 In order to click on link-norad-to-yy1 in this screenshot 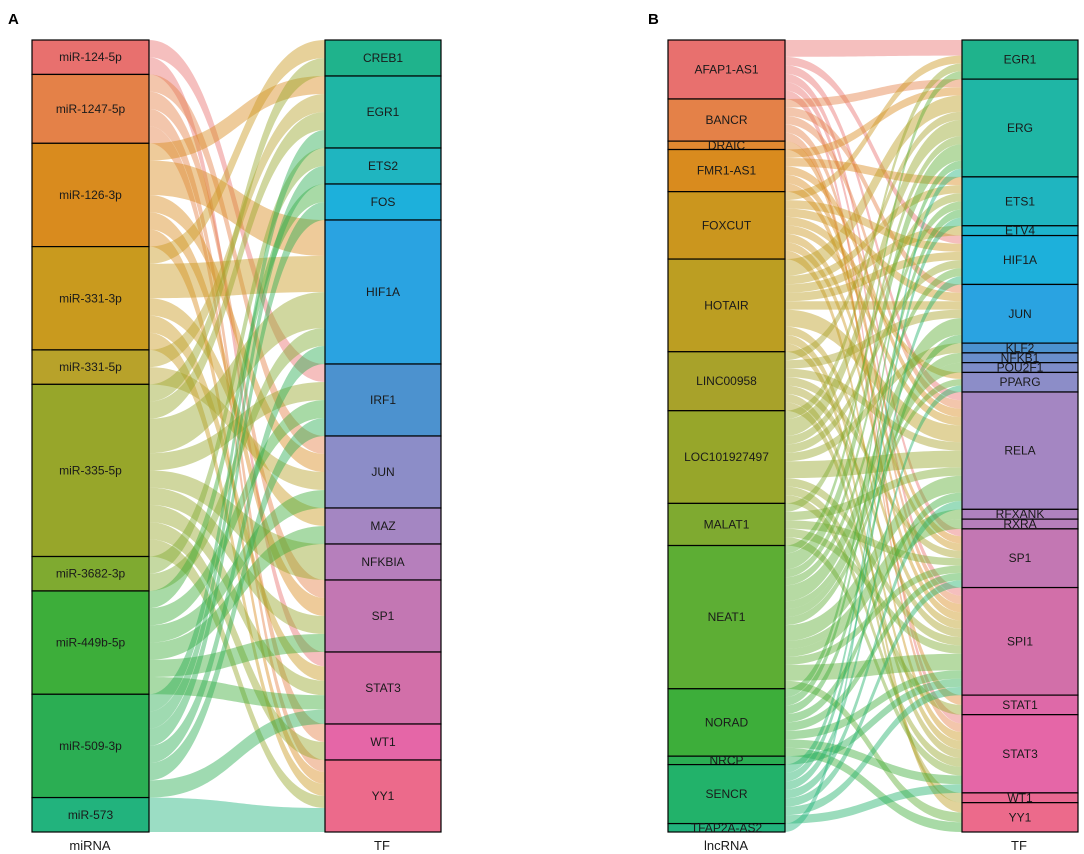, I will do `click(873, 789)`.